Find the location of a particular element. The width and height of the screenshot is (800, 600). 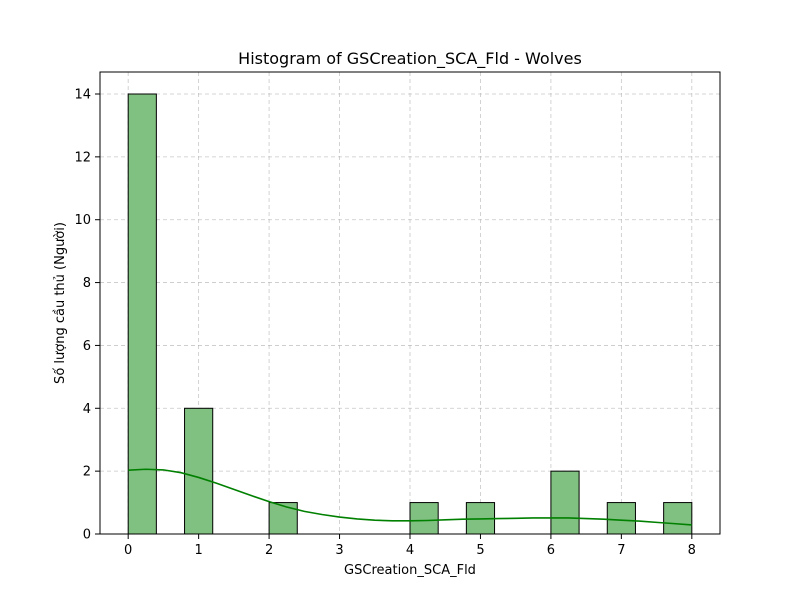

y-tick-label: 2 is located at coordinates (87, 472).